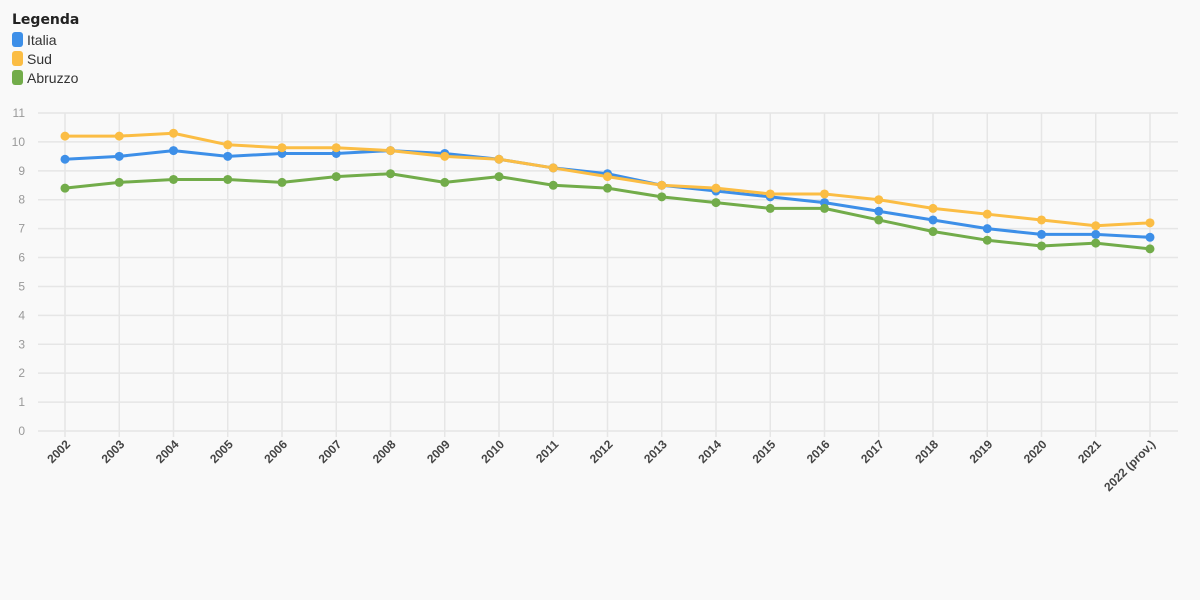 Image resolution: width=1200 pixels, height=600 pixels. Describe the element at coordinates (21, 200) in the screenshot. I see `y-tick-label: 8` at that location.